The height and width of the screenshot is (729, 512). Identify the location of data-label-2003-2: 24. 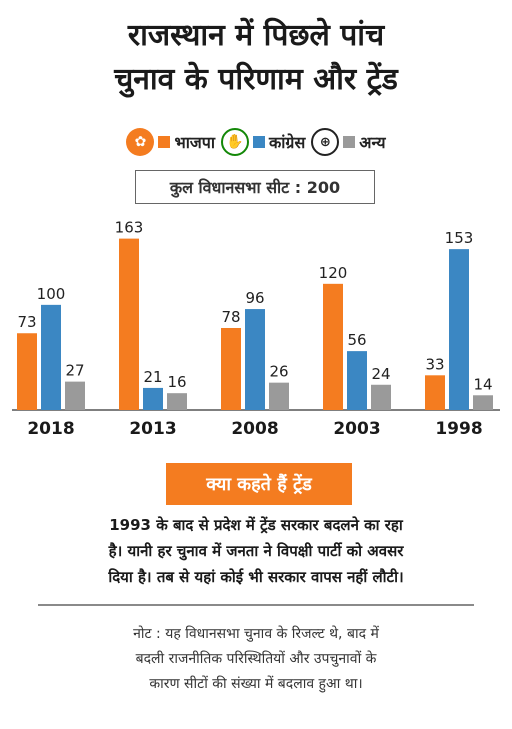
(380, 374).